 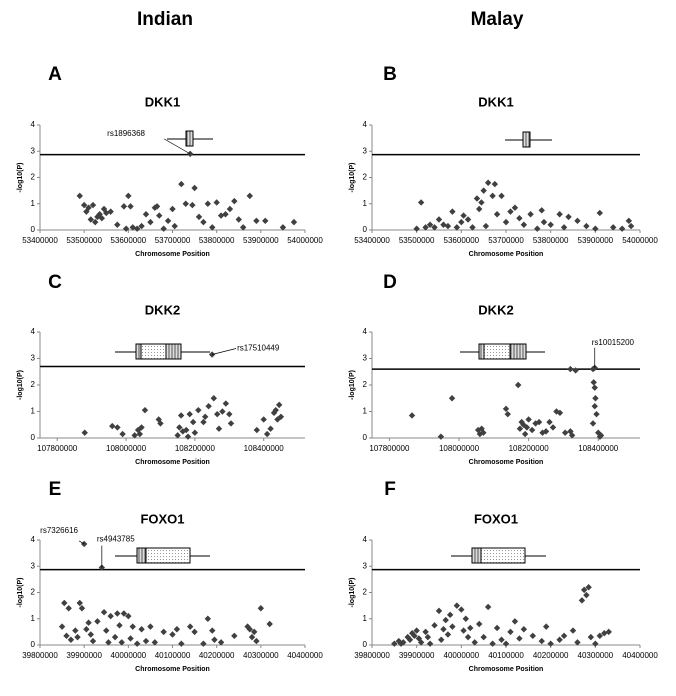 What do you see at coordinates (264, 448) in the screenshot?
I see `x-tick-label: 108400000` at bounding box center [264, 448].